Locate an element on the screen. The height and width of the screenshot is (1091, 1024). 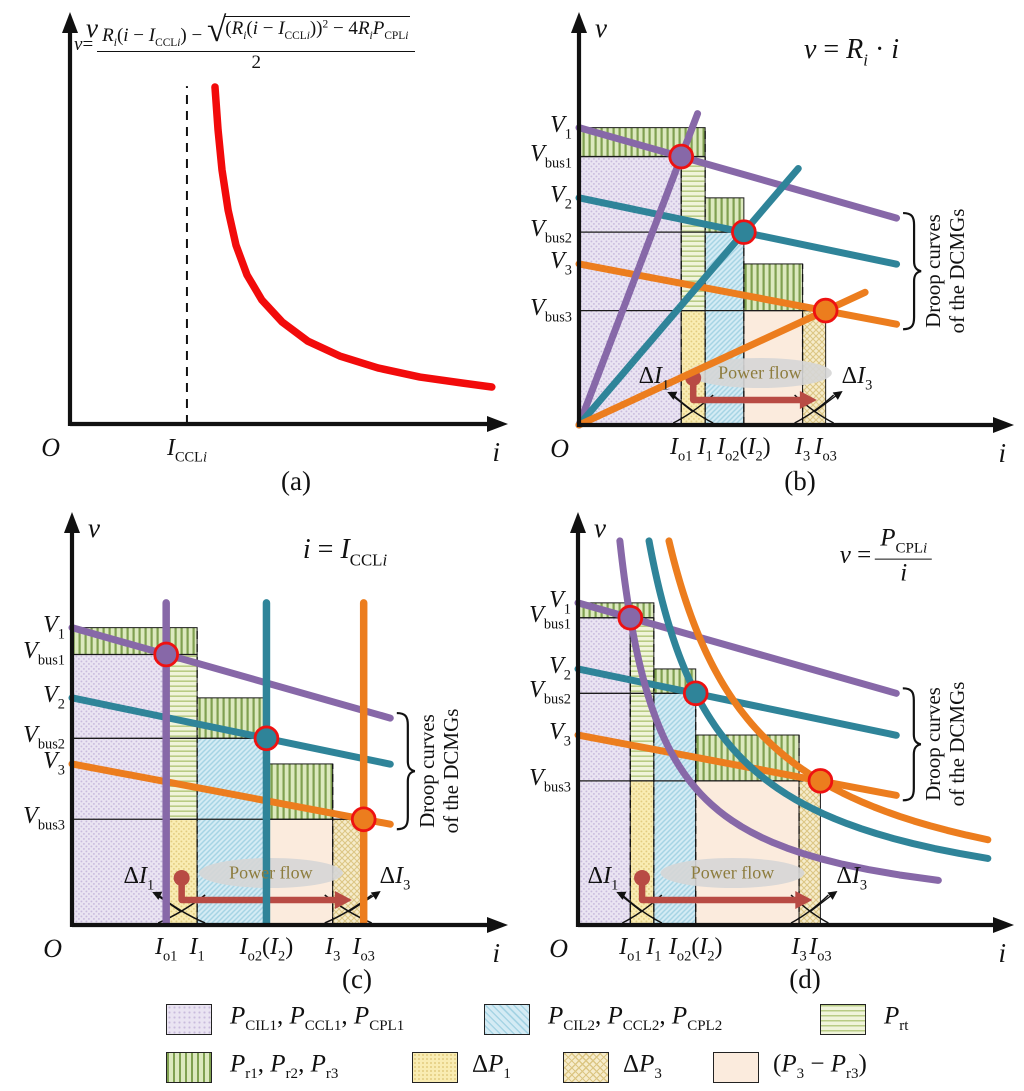
figure-element: Ri(i − ICCLi) − is located at coordinates (154, 37).